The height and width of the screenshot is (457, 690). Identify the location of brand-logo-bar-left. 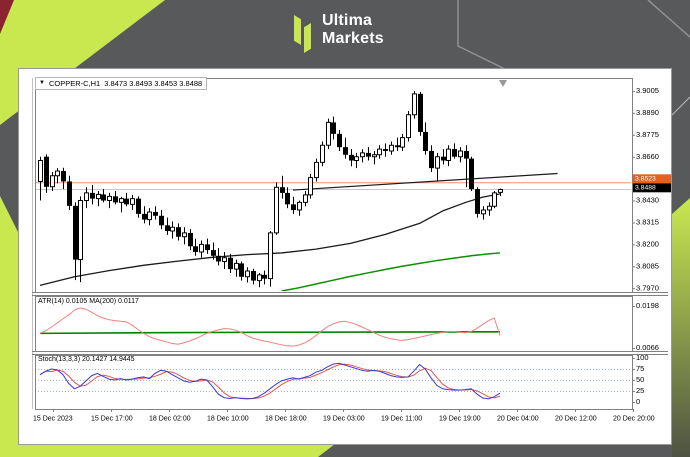
(297, 30).